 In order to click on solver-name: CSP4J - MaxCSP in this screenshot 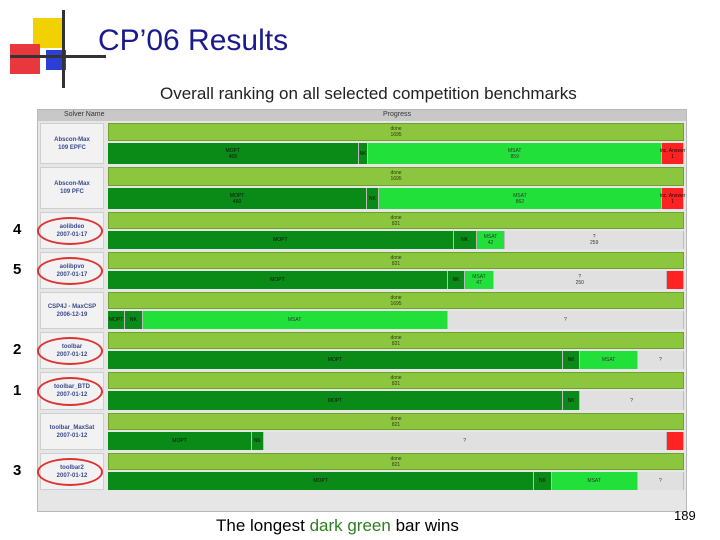, I will do `click(72, 306)`.